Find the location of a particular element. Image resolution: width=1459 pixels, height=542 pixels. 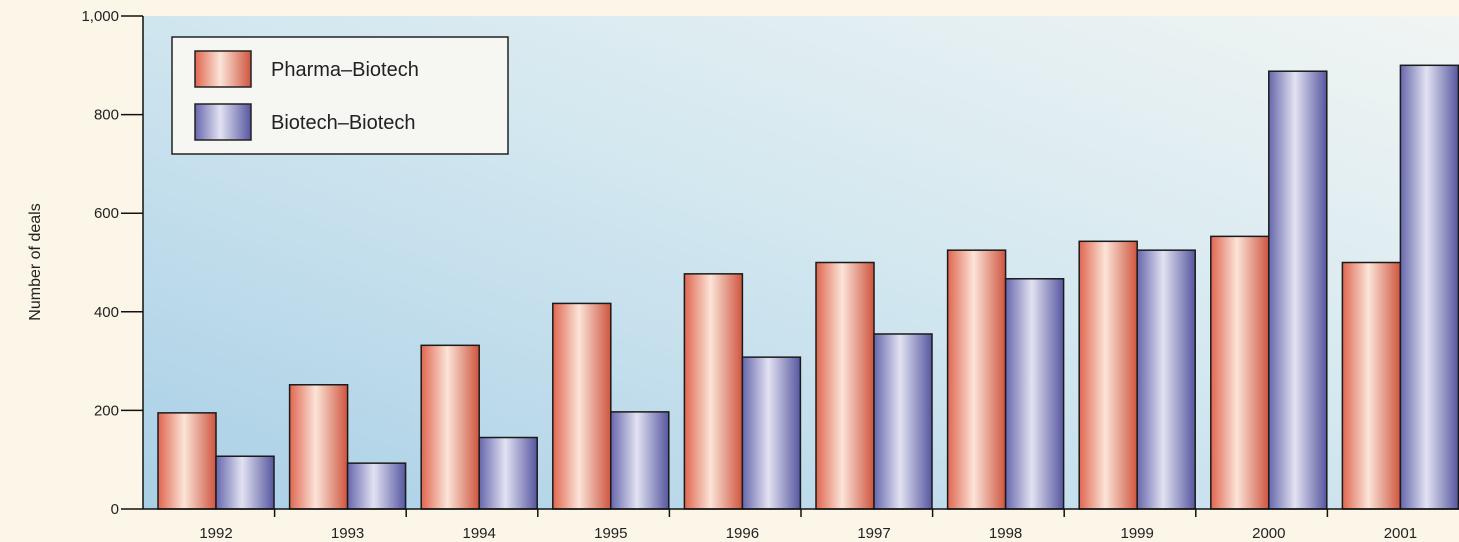

y-tick-label: 1,000 is located at coordinates (100, 16).